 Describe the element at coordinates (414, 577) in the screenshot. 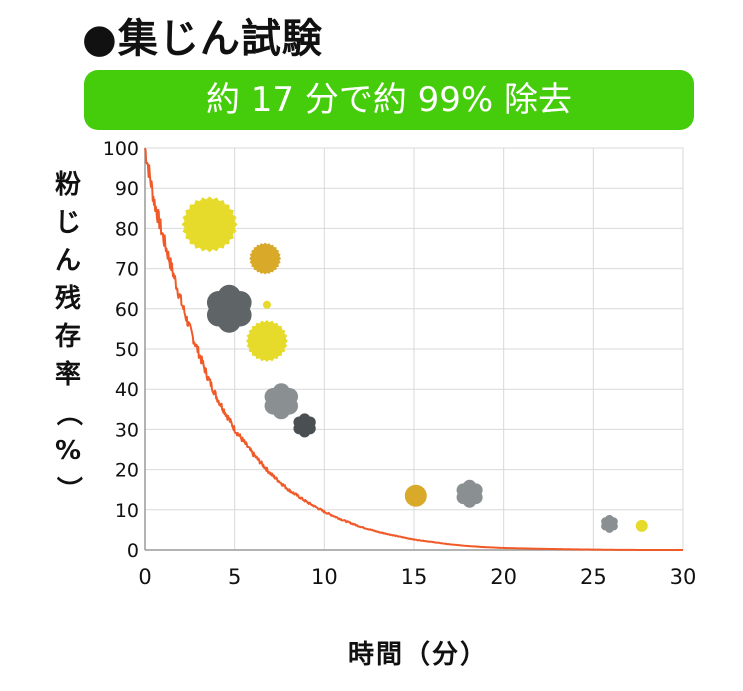

I see `x-tick-label: 15` at that location.